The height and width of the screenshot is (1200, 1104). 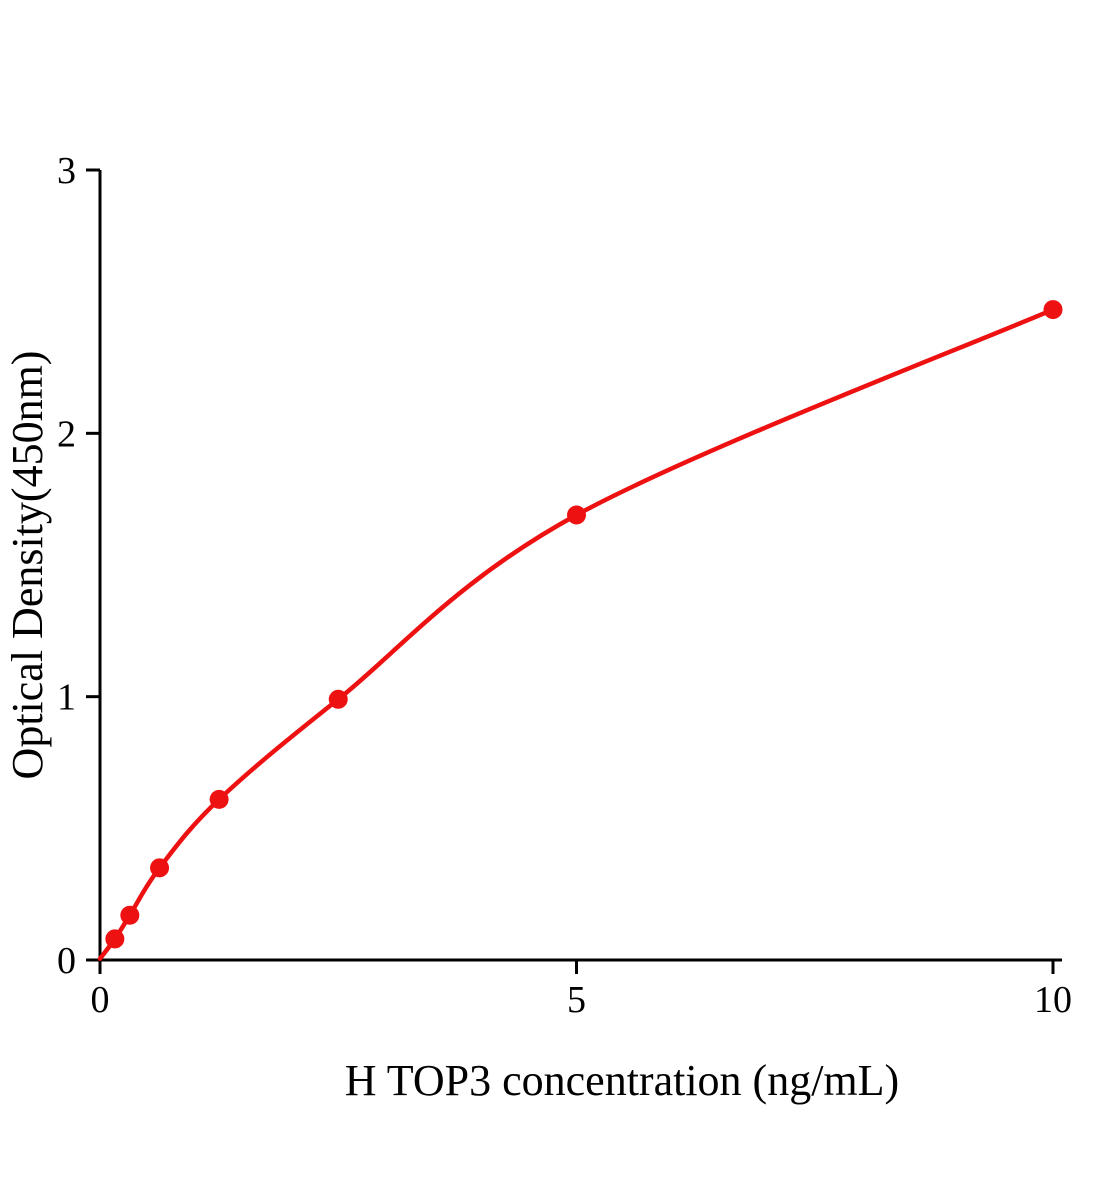 I want to click on y-tick-label: 2, so click(x=66, y=434).